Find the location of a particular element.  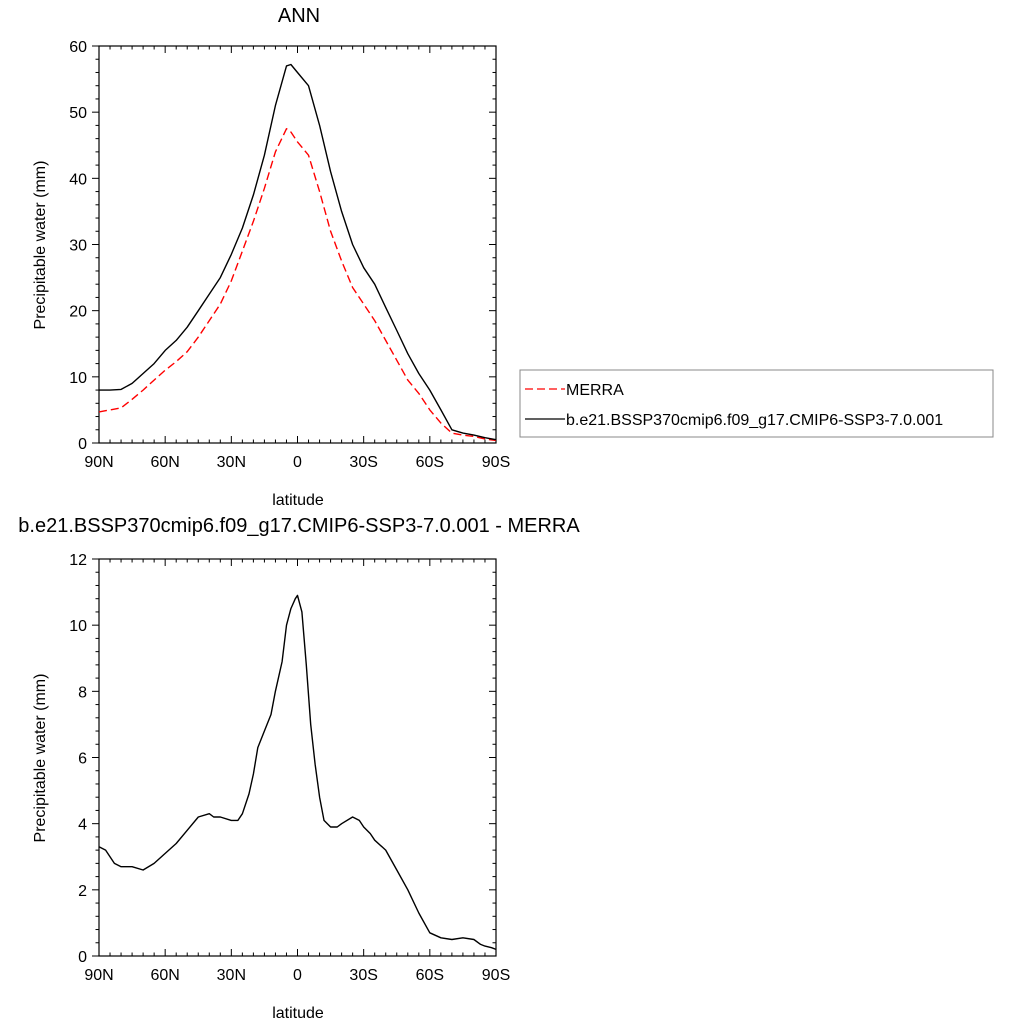

y-tick-label: 8 is located at coordinates (82, 692).